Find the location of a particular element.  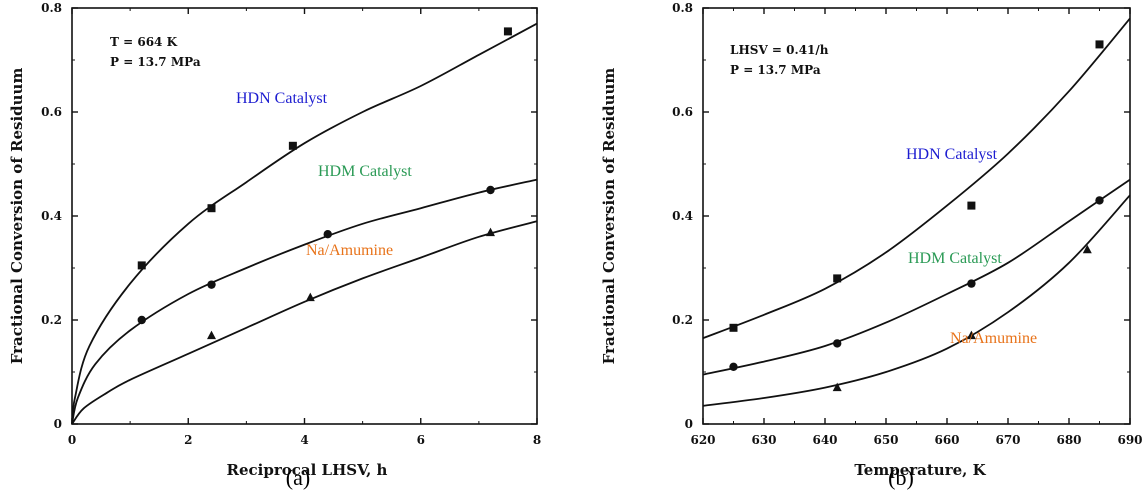

x-axis-title: Temperature, K is located at coordinates (920, 470).